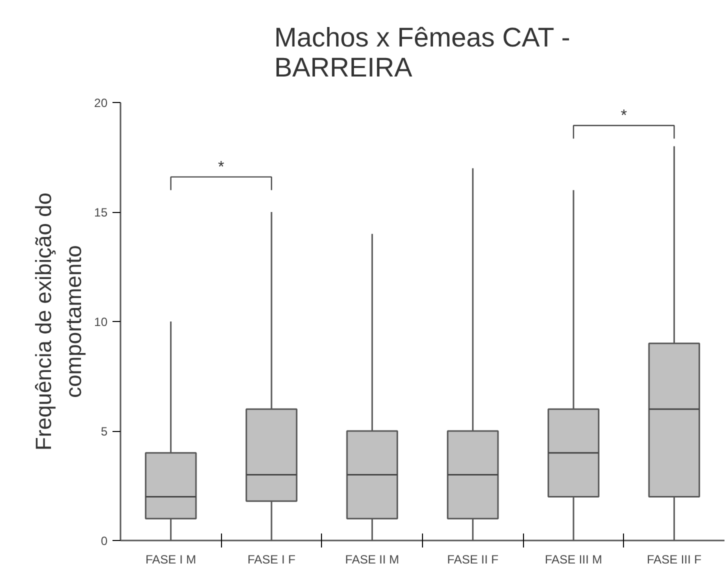  I want to click on y-tick-label: 15, so click(101, 213).